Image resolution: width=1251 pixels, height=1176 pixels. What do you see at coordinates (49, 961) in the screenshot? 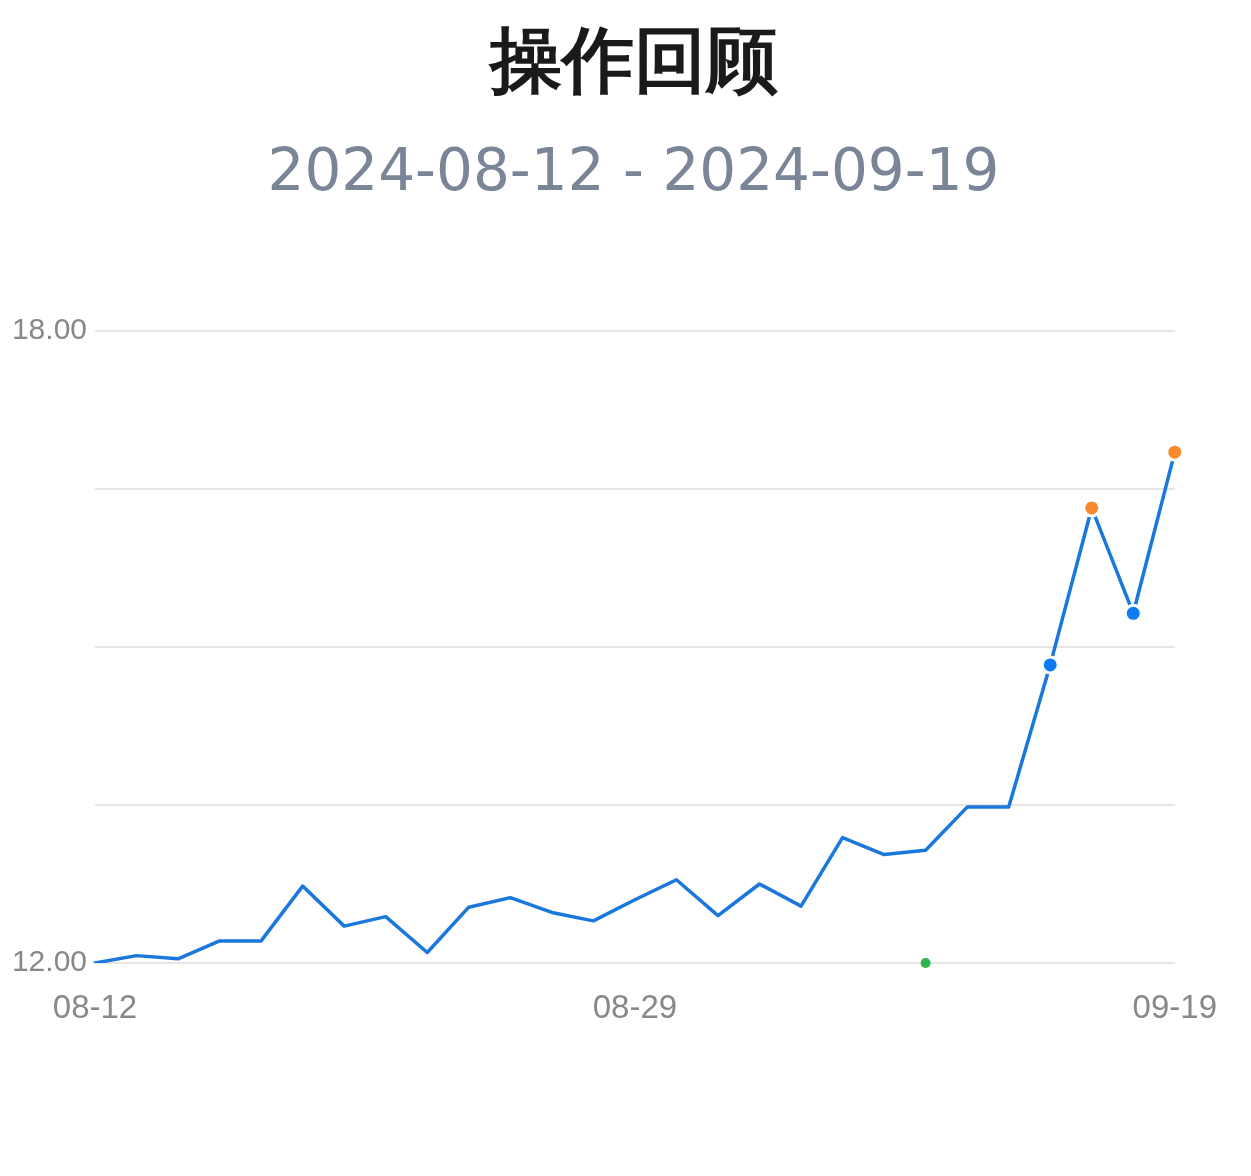
I see `y-tick-label: 12.00` at bounding box center [49, 961].